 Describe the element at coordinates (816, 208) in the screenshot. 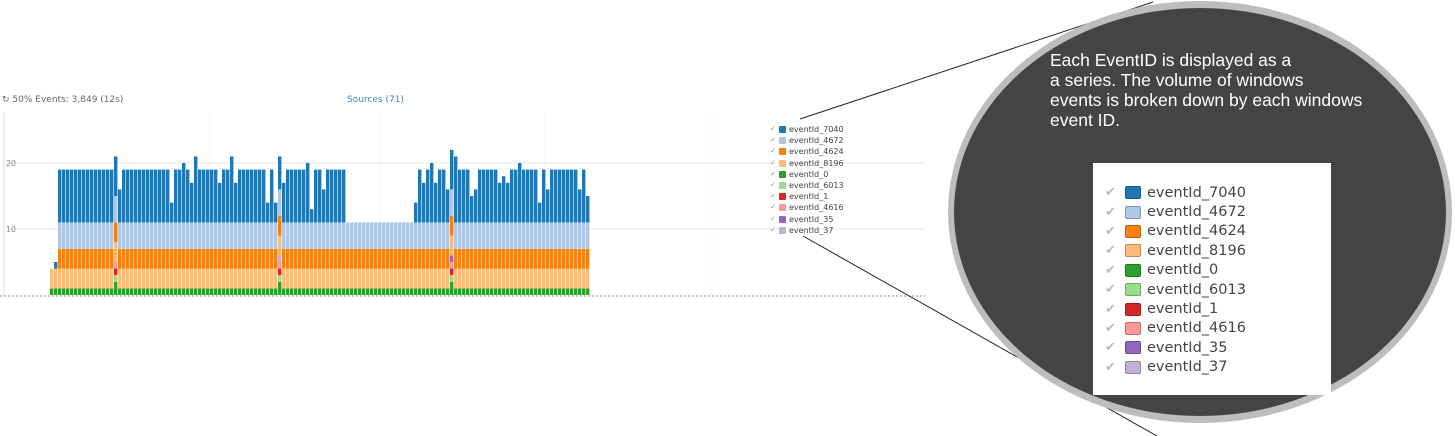

I see `legend-label: eventId_4616` at that location.